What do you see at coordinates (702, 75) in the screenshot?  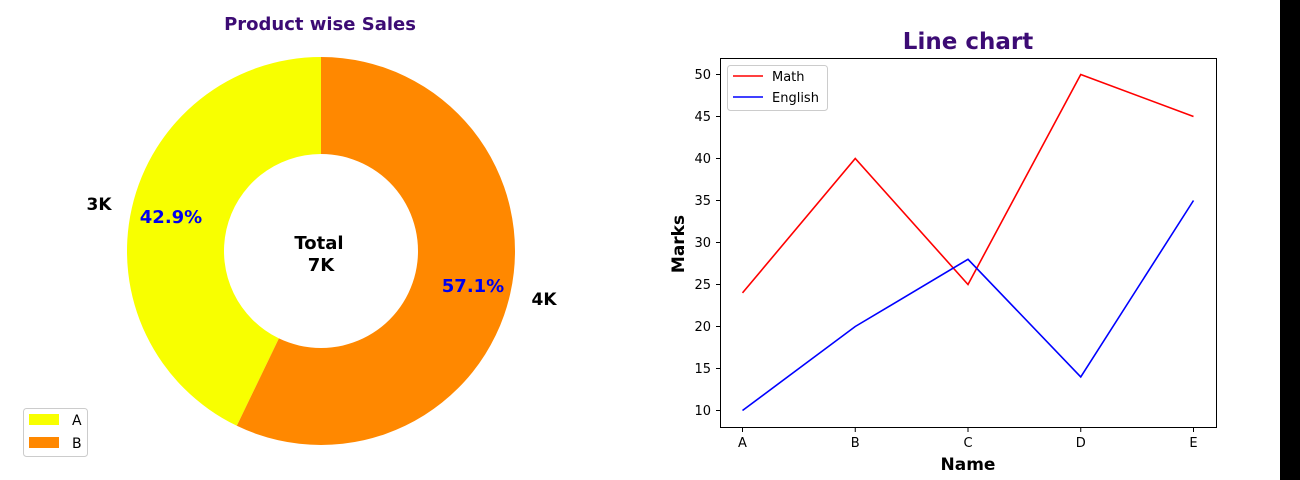 I see `y-tick-label: 50` at bounding box center [702, 75].